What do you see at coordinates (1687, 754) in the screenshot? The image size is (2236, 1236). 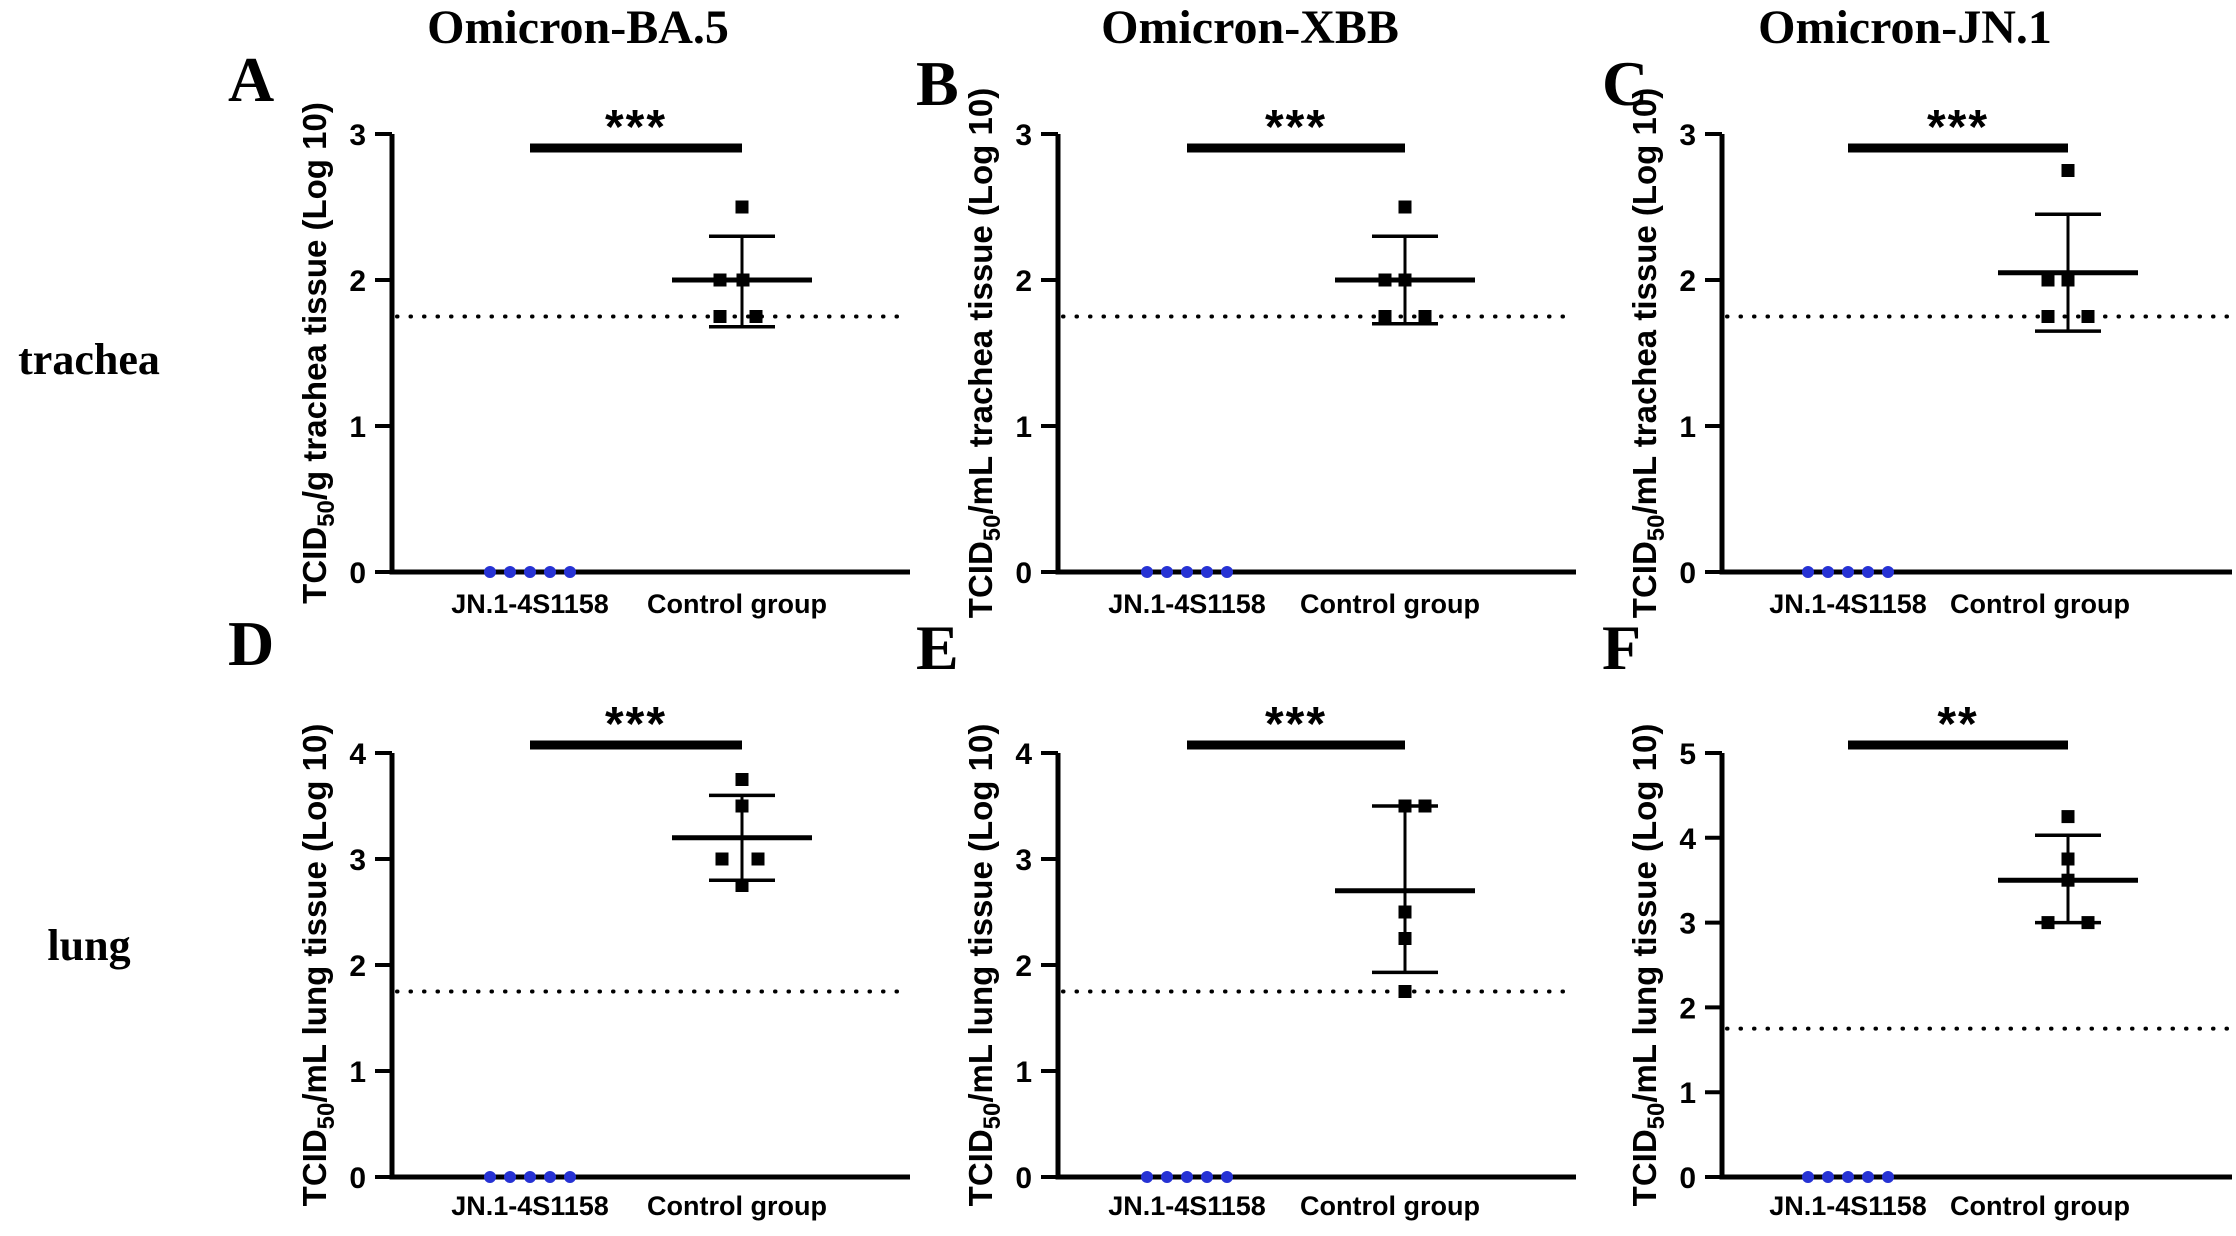 I see `y-tick-label: 5` at bounding box center [1687, 754].